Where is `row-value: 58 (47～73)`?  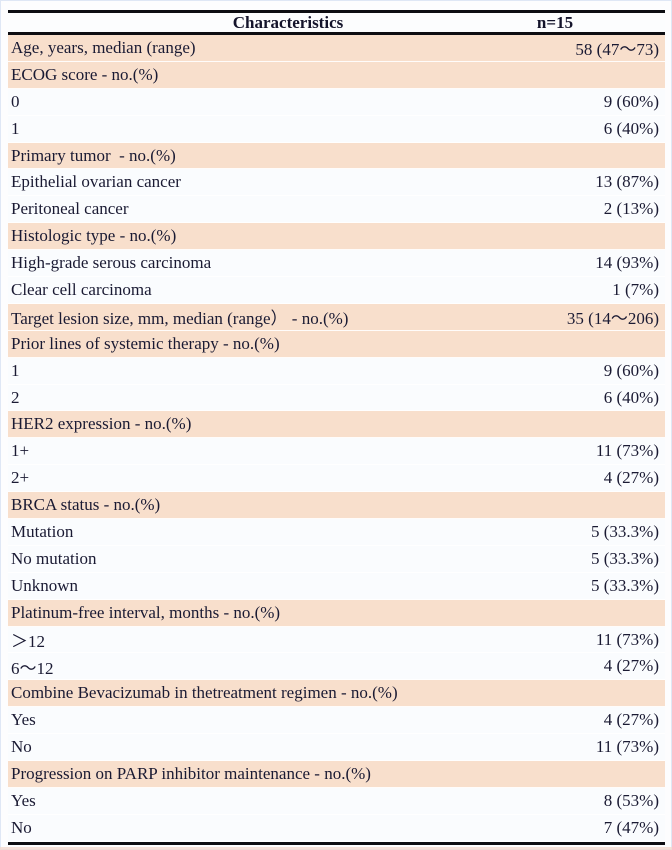 row-value: 58 (47～73) is located at coordinates (617, 50).